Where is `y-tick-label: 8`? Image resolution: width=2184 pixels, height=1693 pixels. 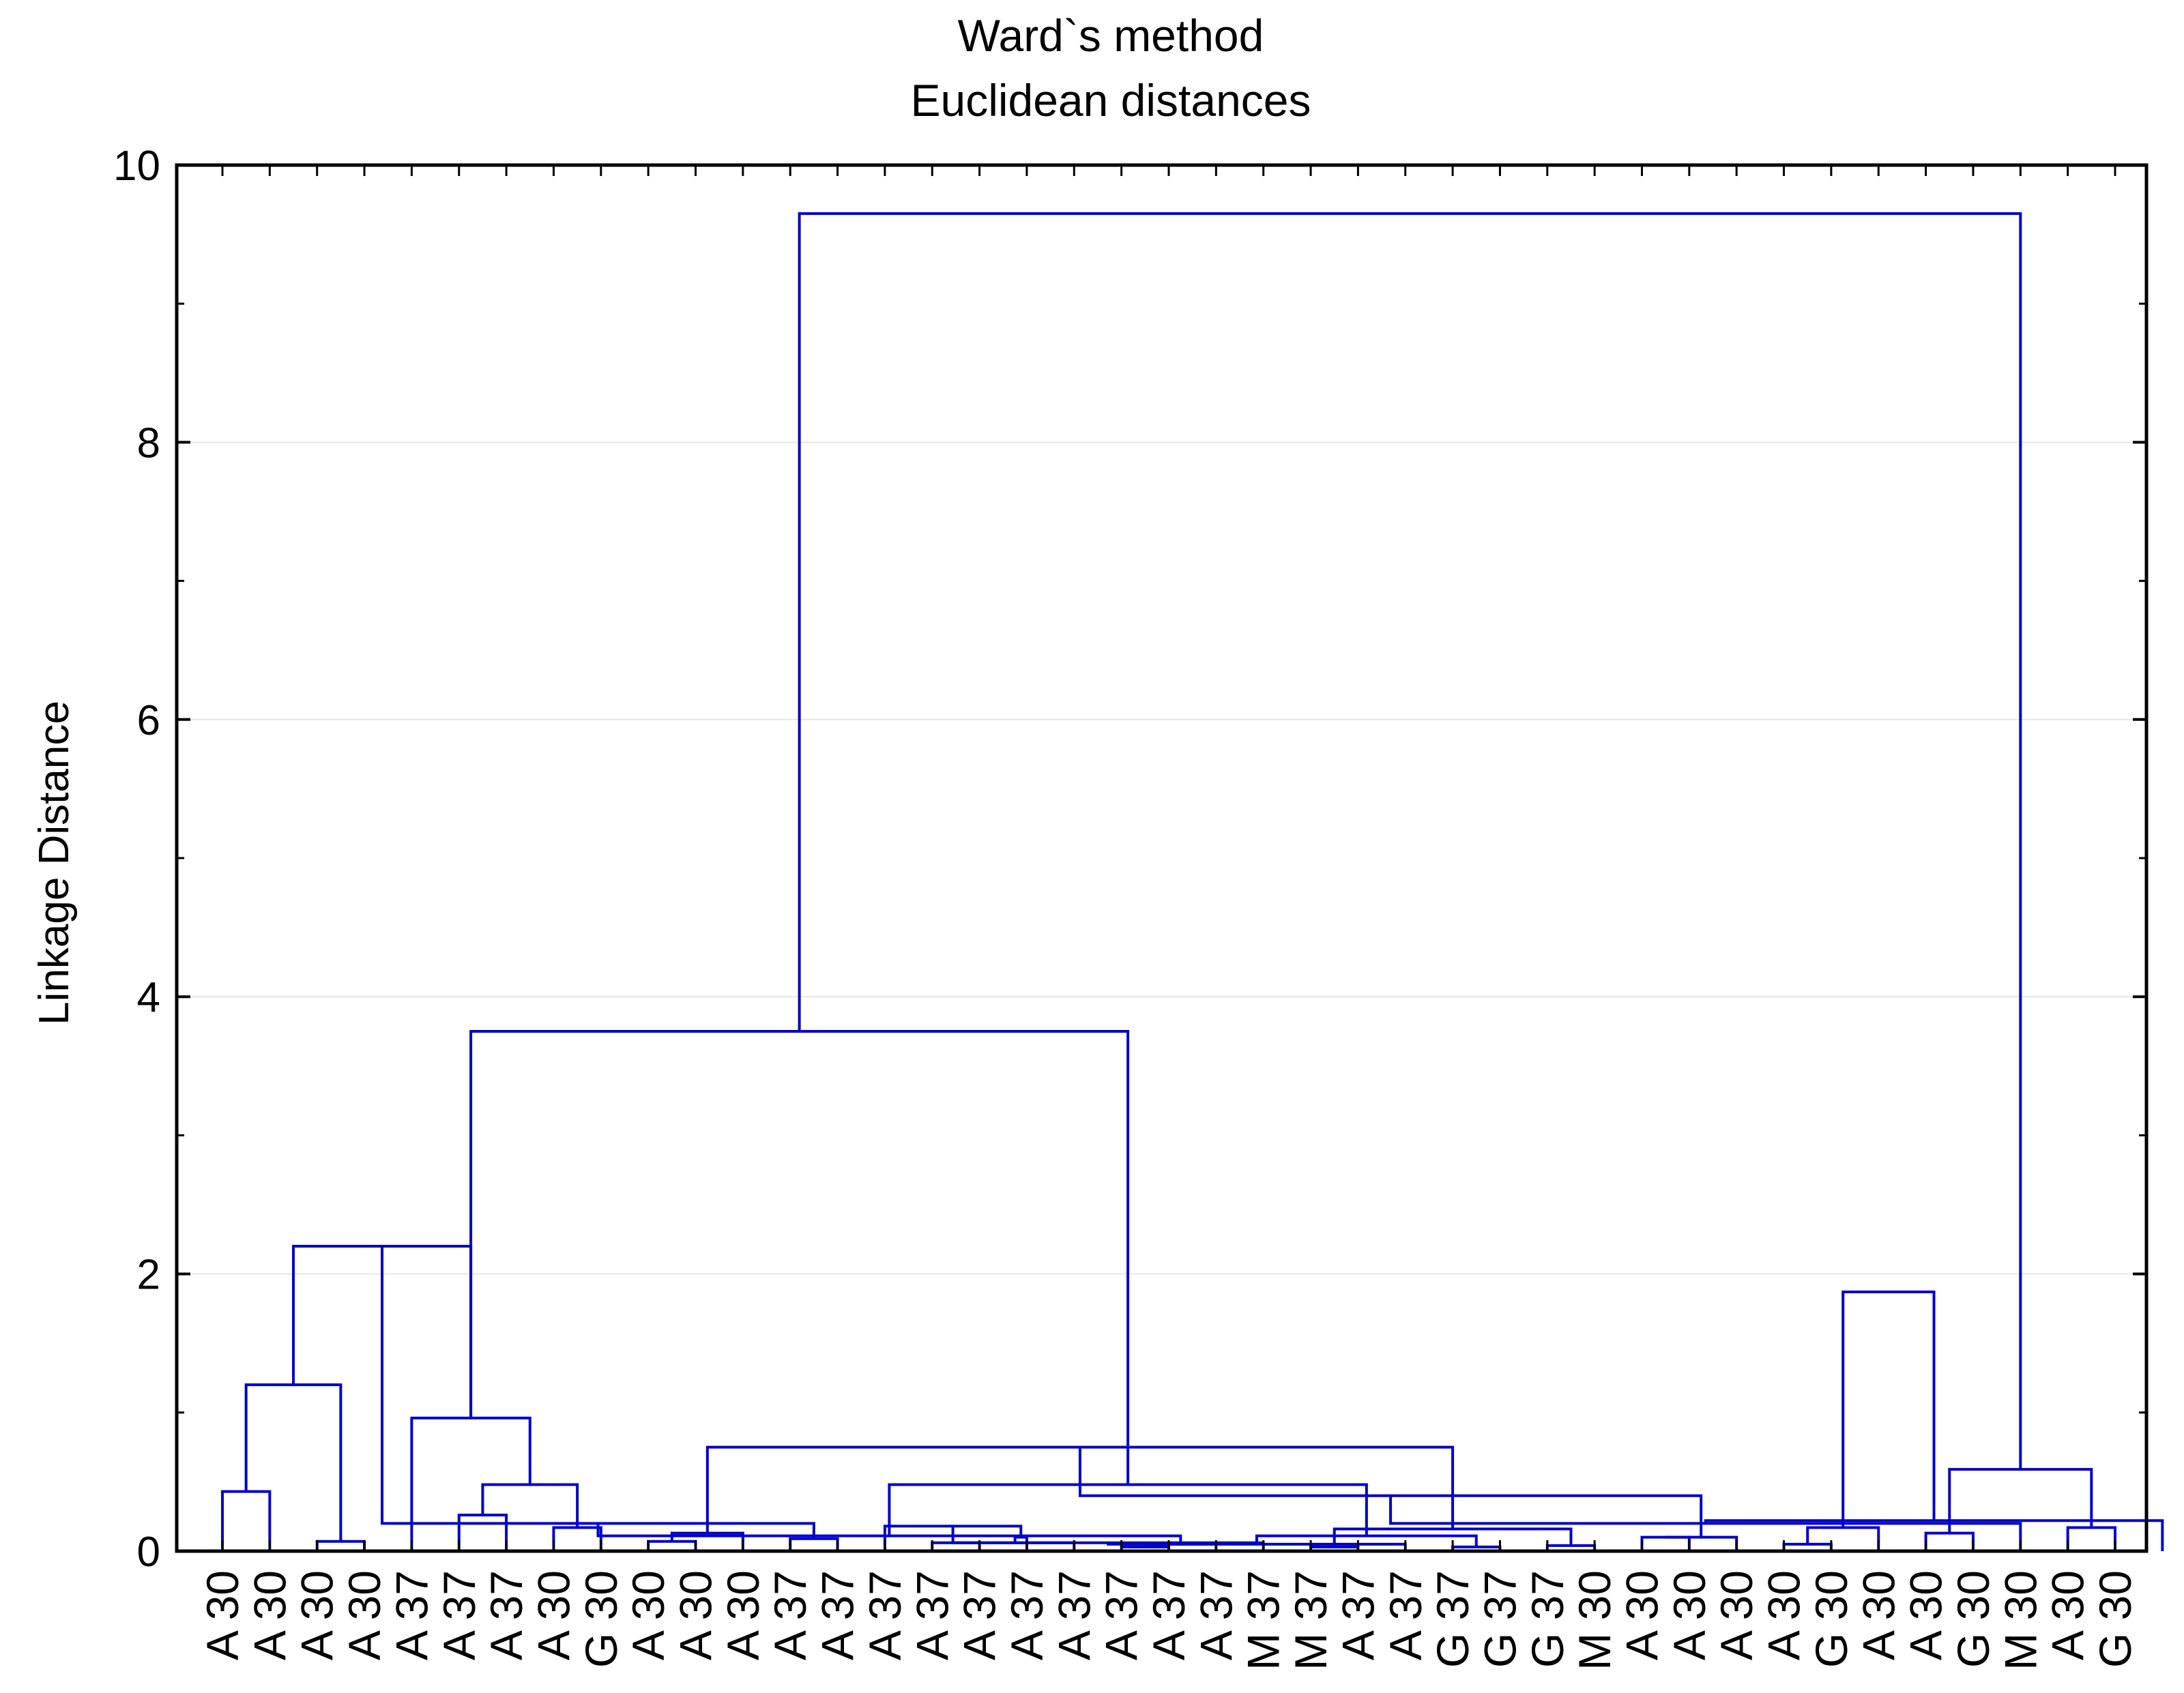
y-tick-label: 8 is located at coordinates (148, 443).